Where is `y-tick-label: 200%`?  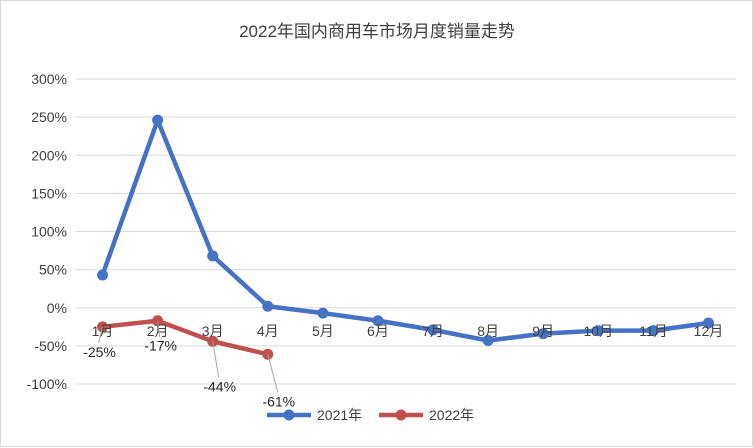 y-tick-label: 200% is located at coordinates (49, 155).